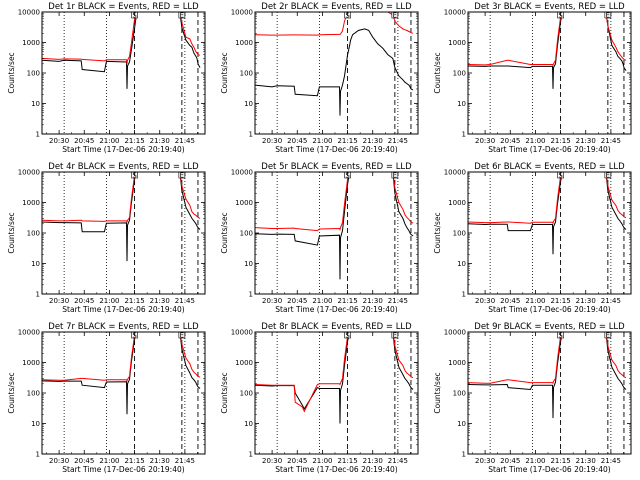  What do you see at coordinates (123, 469) in the screenshot?
I see `x-axis-label: Start Time (17-Dec-06 20:19:40)` at bounding box center [123, 469].